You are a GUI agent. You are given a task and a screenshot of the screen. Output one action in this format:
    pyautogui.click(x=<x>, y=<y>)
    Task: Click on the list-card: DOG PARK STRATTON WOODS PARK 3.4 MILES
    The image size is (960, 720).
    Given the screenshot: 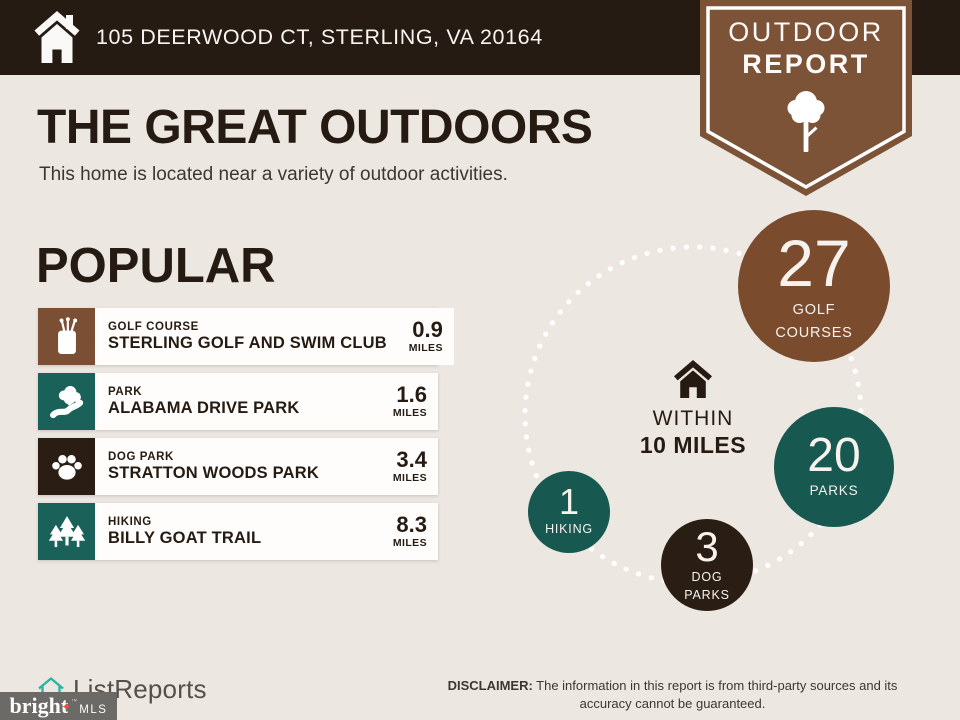 What is the action you would take?
    pyautogui.click(x=266, y=466)
    